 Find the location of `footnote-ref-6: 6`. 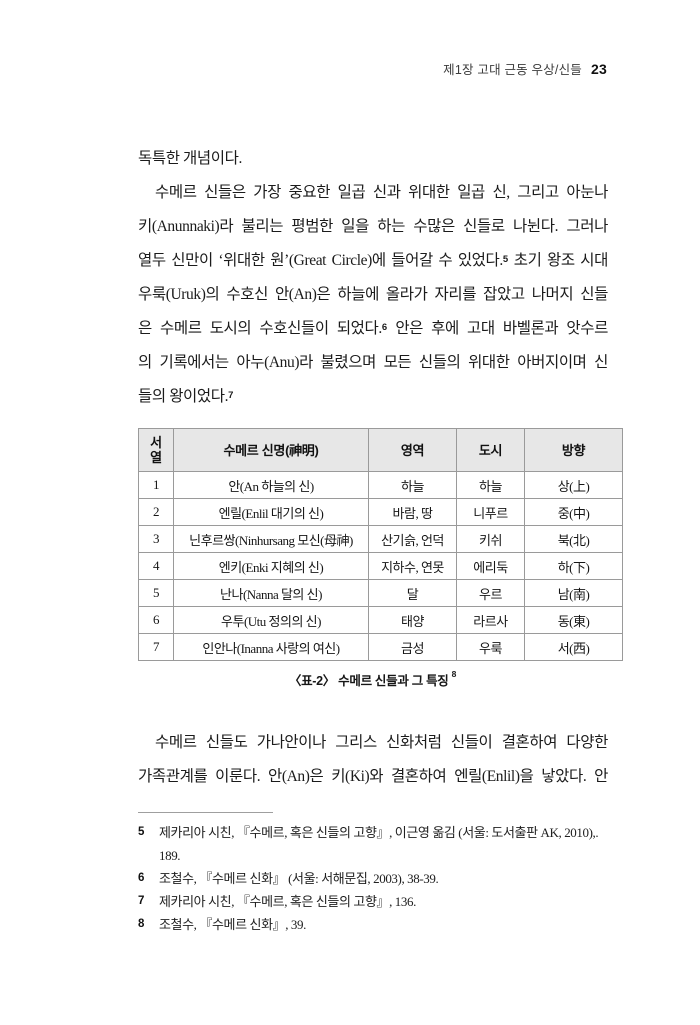

footnote-ref-6: 6 is located at coordinates (384, 327).